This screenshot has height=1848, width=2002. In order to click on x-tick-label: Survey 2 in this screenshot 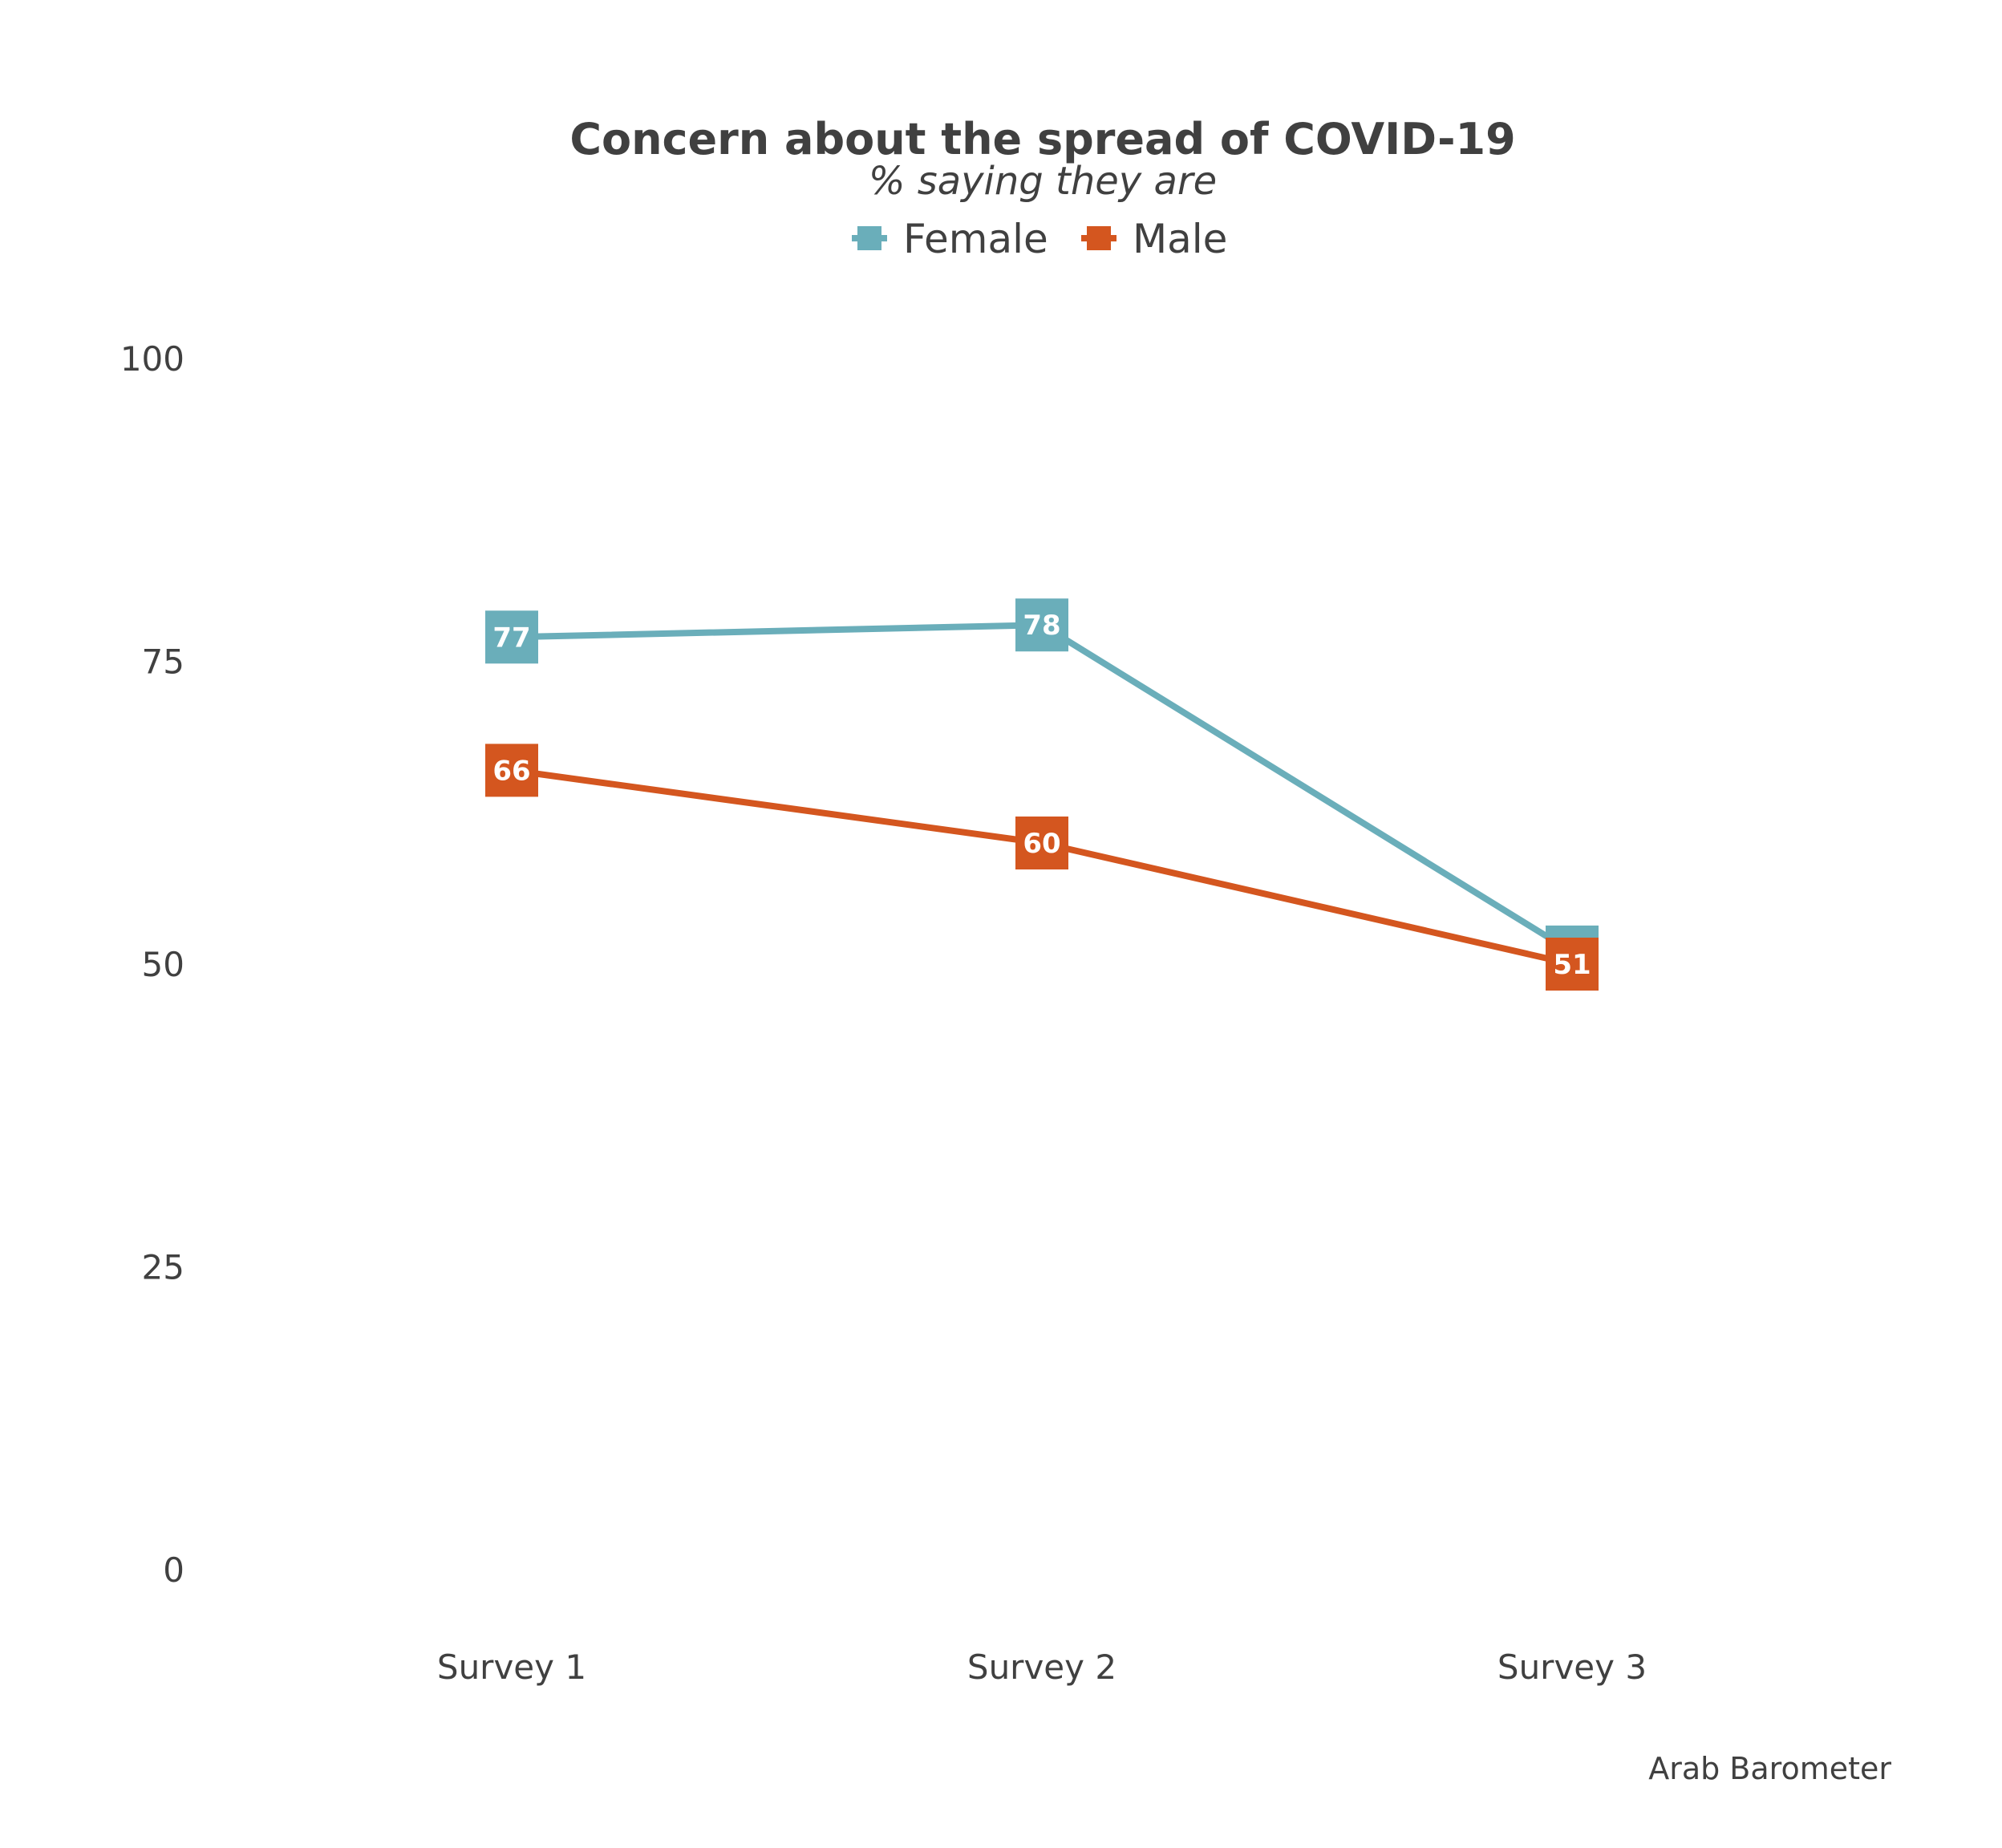, I will do `click(1041, 1667)`.